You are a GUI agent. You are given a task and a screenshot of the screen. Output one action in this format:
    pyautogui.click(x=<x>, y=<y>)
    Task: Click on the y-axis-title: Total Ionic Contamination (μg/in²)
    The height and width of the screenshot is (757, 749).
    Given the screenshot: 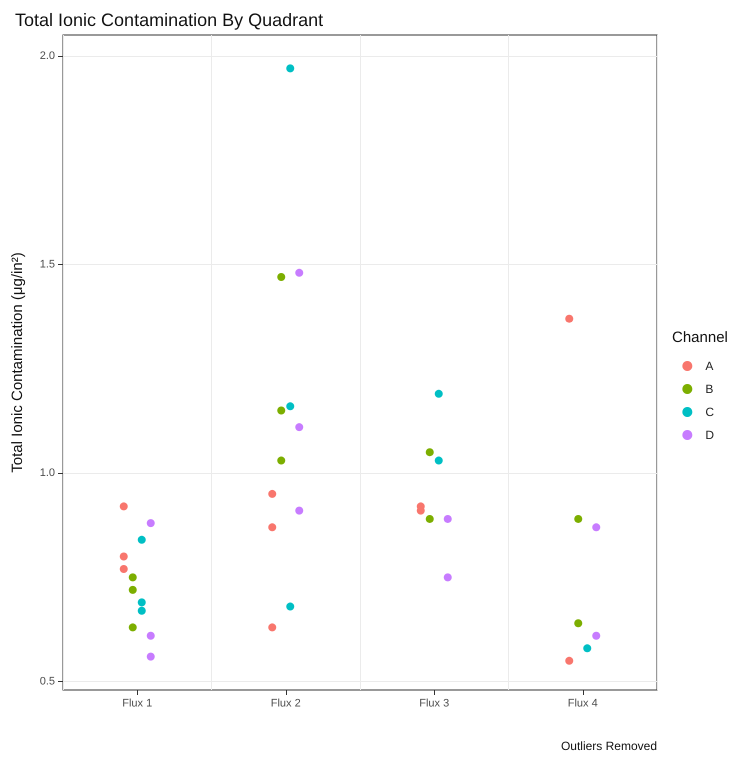 What is the action you would take?
    pyautogui.click(x=17, y=362)
    